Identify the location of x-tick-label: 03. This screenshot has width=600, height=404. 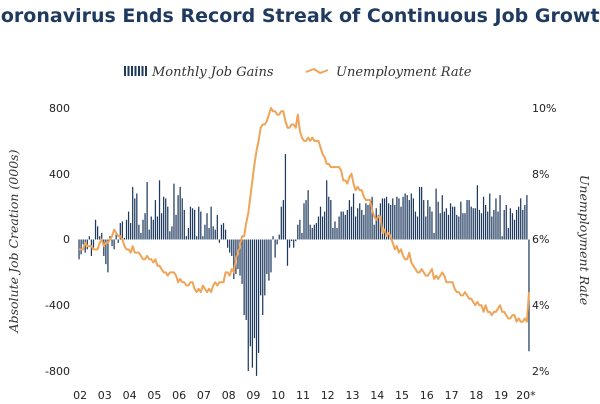
(105, 395).